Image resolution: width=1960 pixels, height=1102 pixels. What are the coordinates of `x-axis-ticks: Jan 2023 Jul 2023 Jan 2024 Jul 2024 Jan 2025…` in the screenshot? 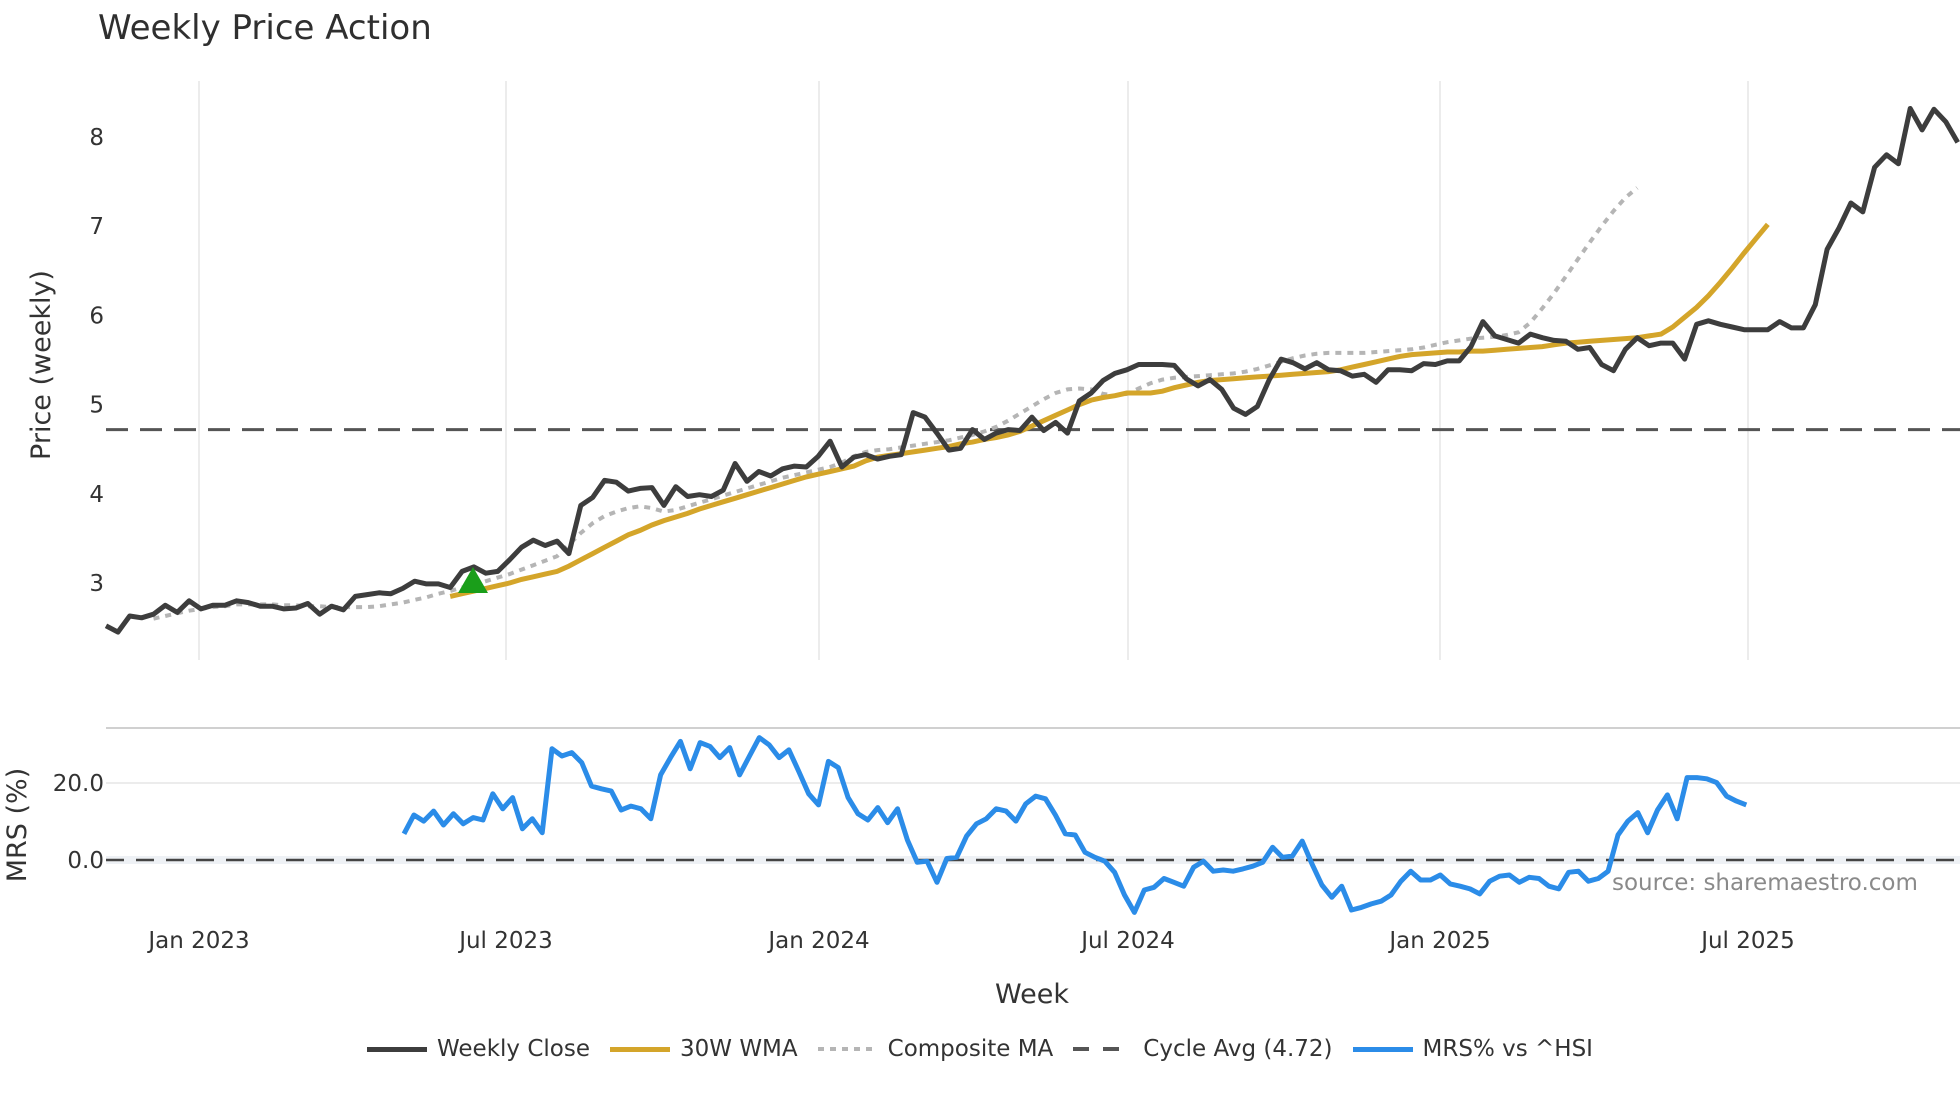 It's located at (970, 941).